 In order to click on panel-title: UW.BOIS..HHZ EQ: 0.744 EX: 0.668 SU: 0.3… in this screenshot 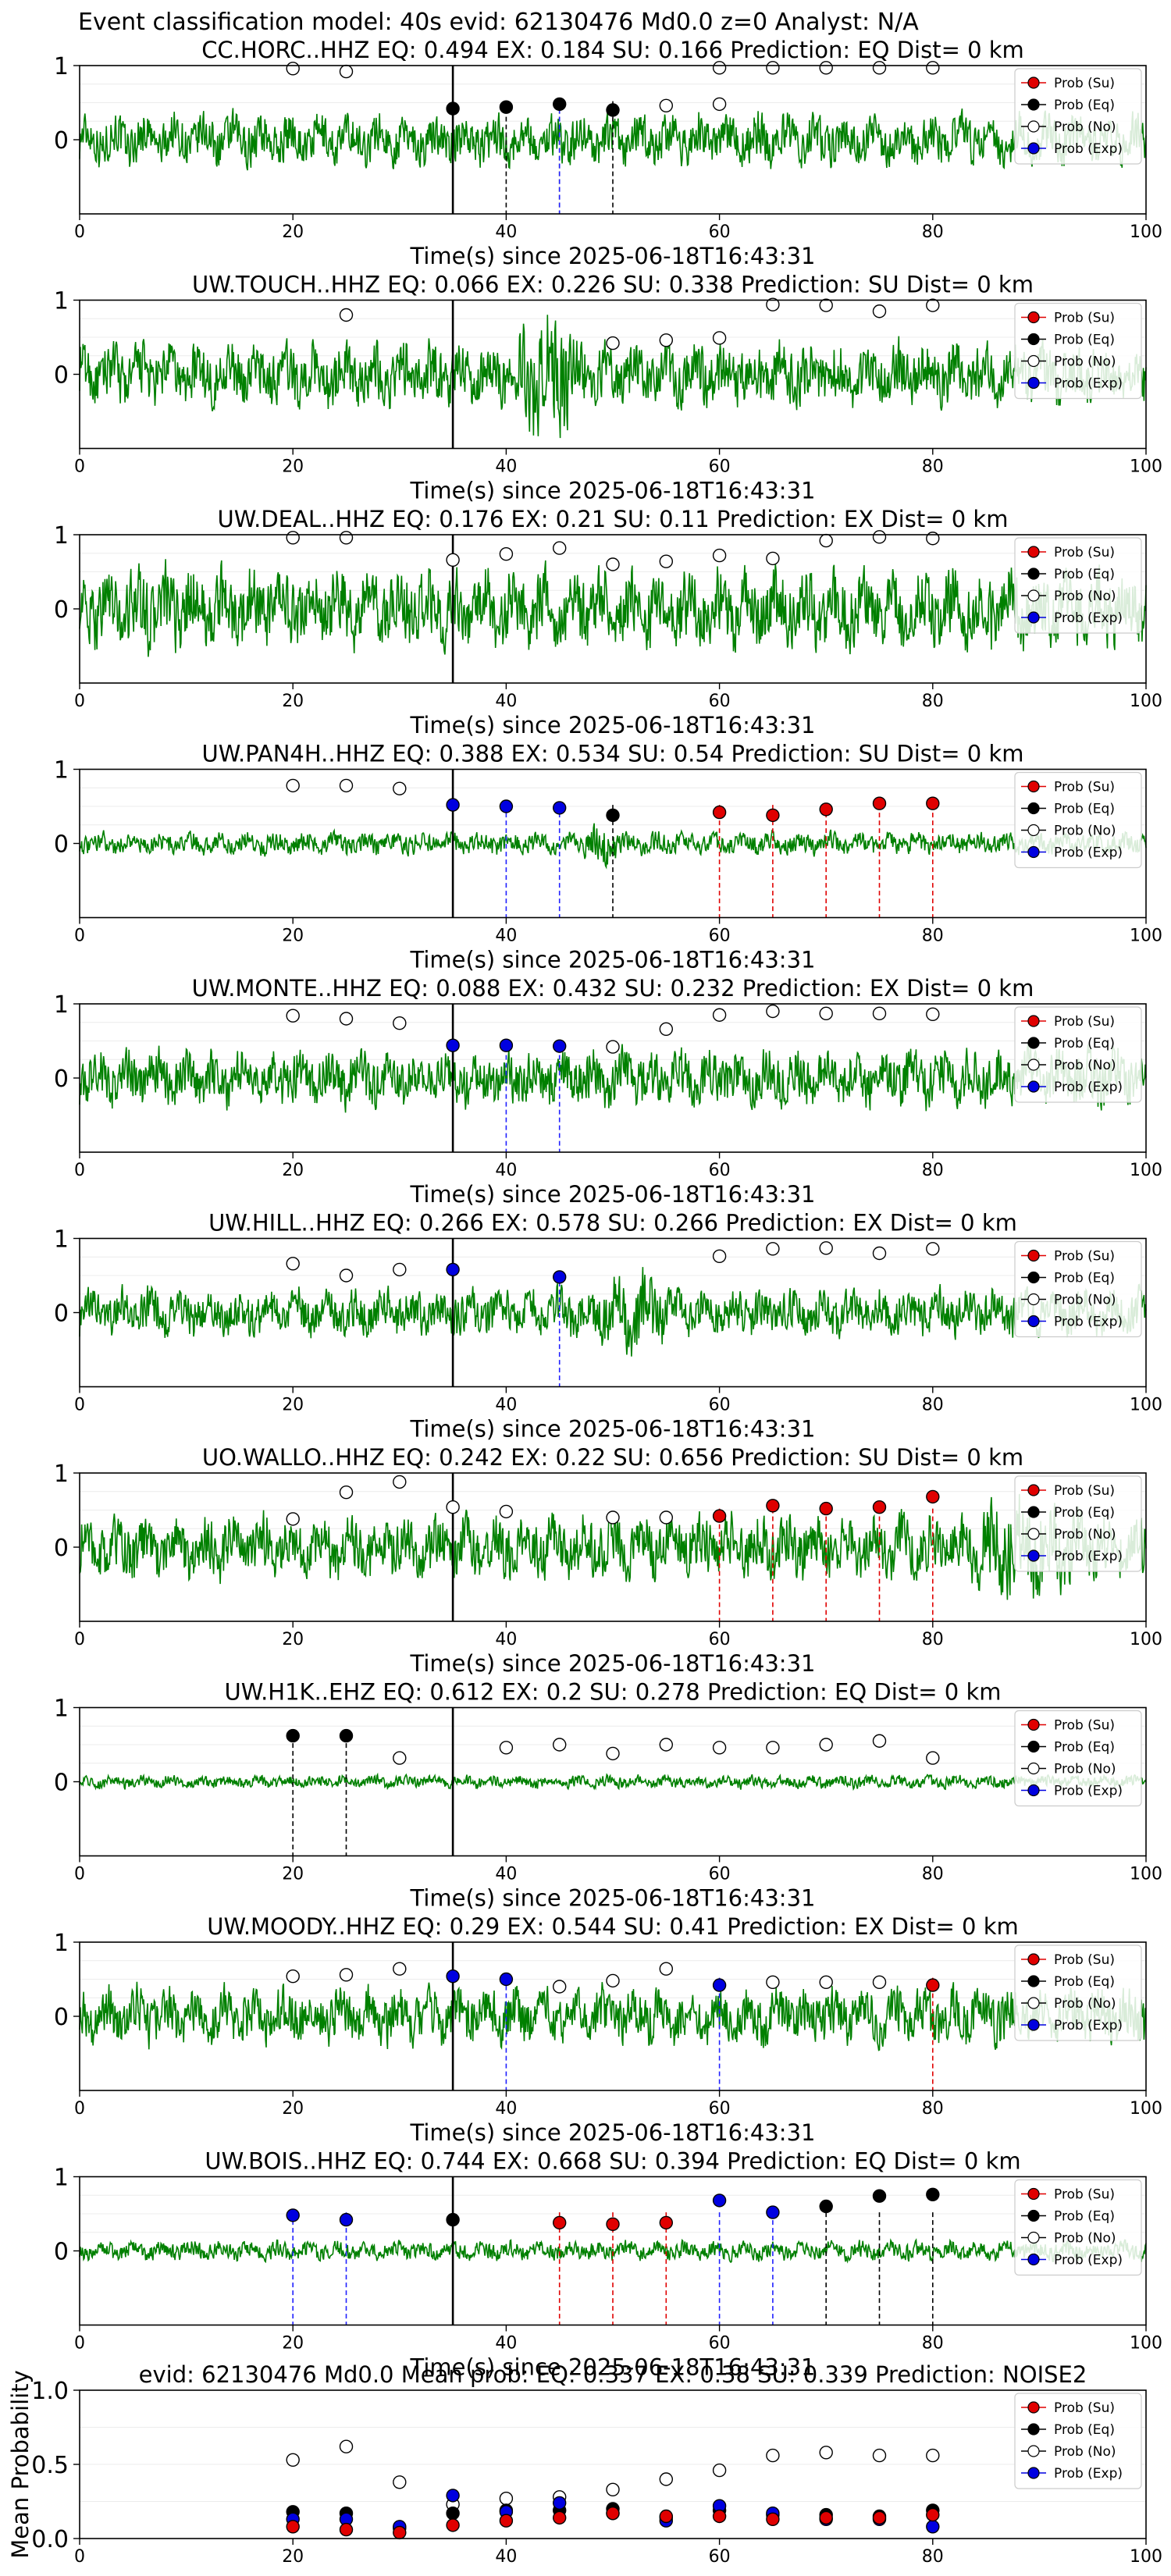, I will do `click(612, 2161)`.